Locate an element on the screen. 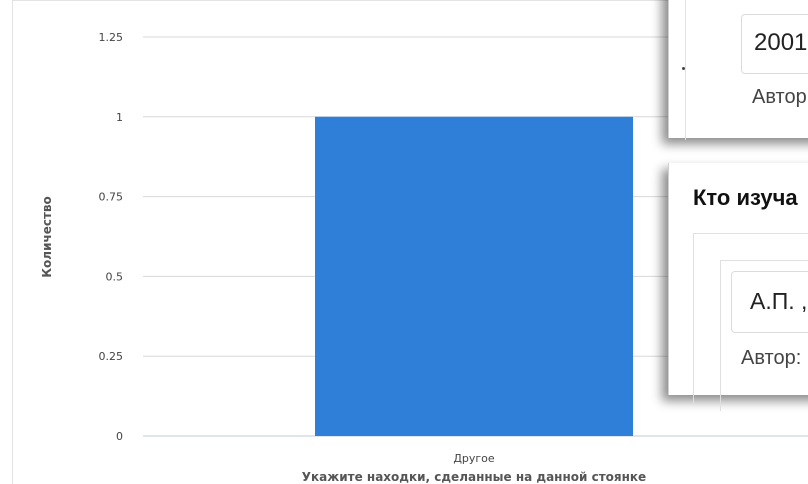 This screenshot has width=808, height=484. question-heading: Кто изуча is located at coordinates (745, 197).